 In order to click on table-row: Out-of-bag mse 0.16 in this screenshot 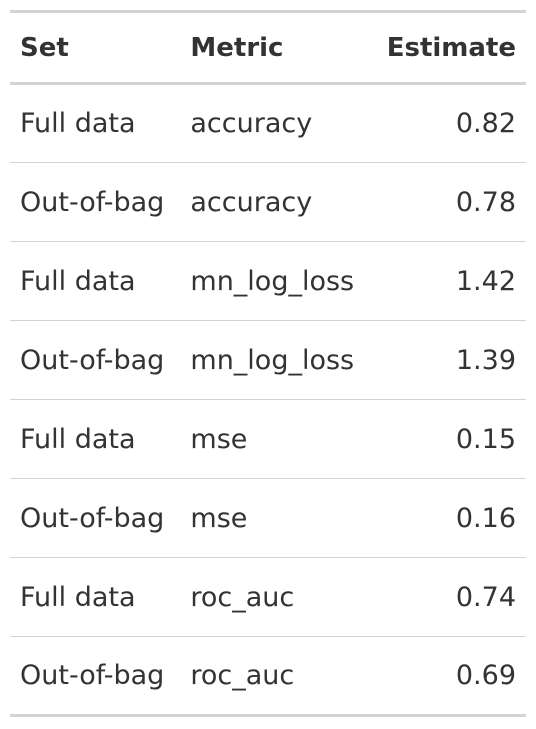, I will do `click(268, 518)`.